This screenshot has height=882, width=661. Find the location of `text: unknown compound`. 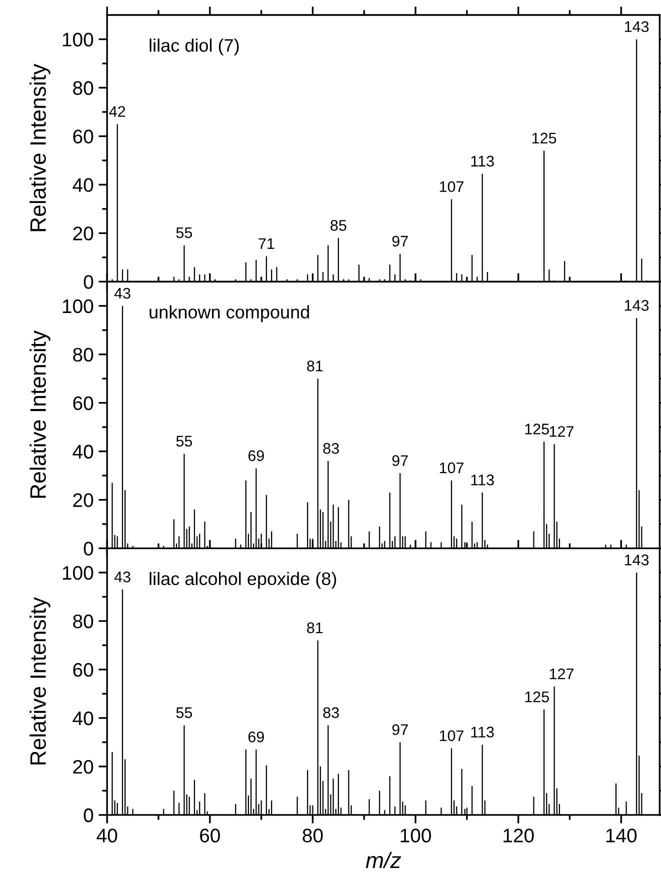

text: unknown compound is located at coordinates (229, 313).